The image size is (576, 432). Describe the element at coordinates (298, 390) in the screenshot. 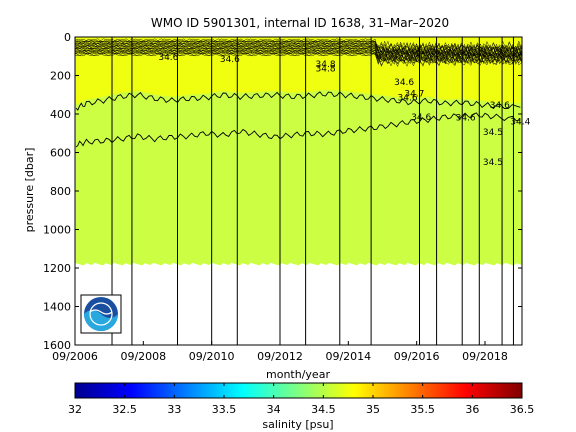

I see `colorbar-gradient` at that location.